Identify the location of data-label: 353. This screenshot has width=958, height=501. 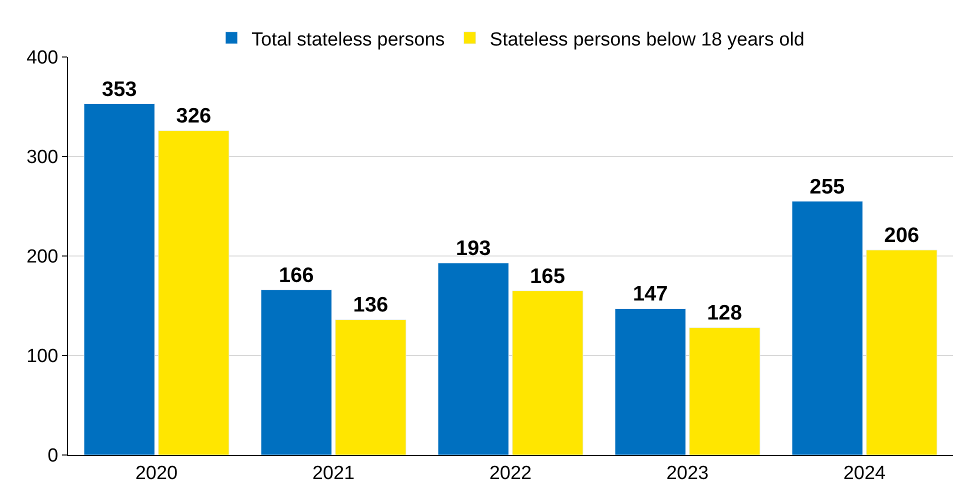
(119, 89).